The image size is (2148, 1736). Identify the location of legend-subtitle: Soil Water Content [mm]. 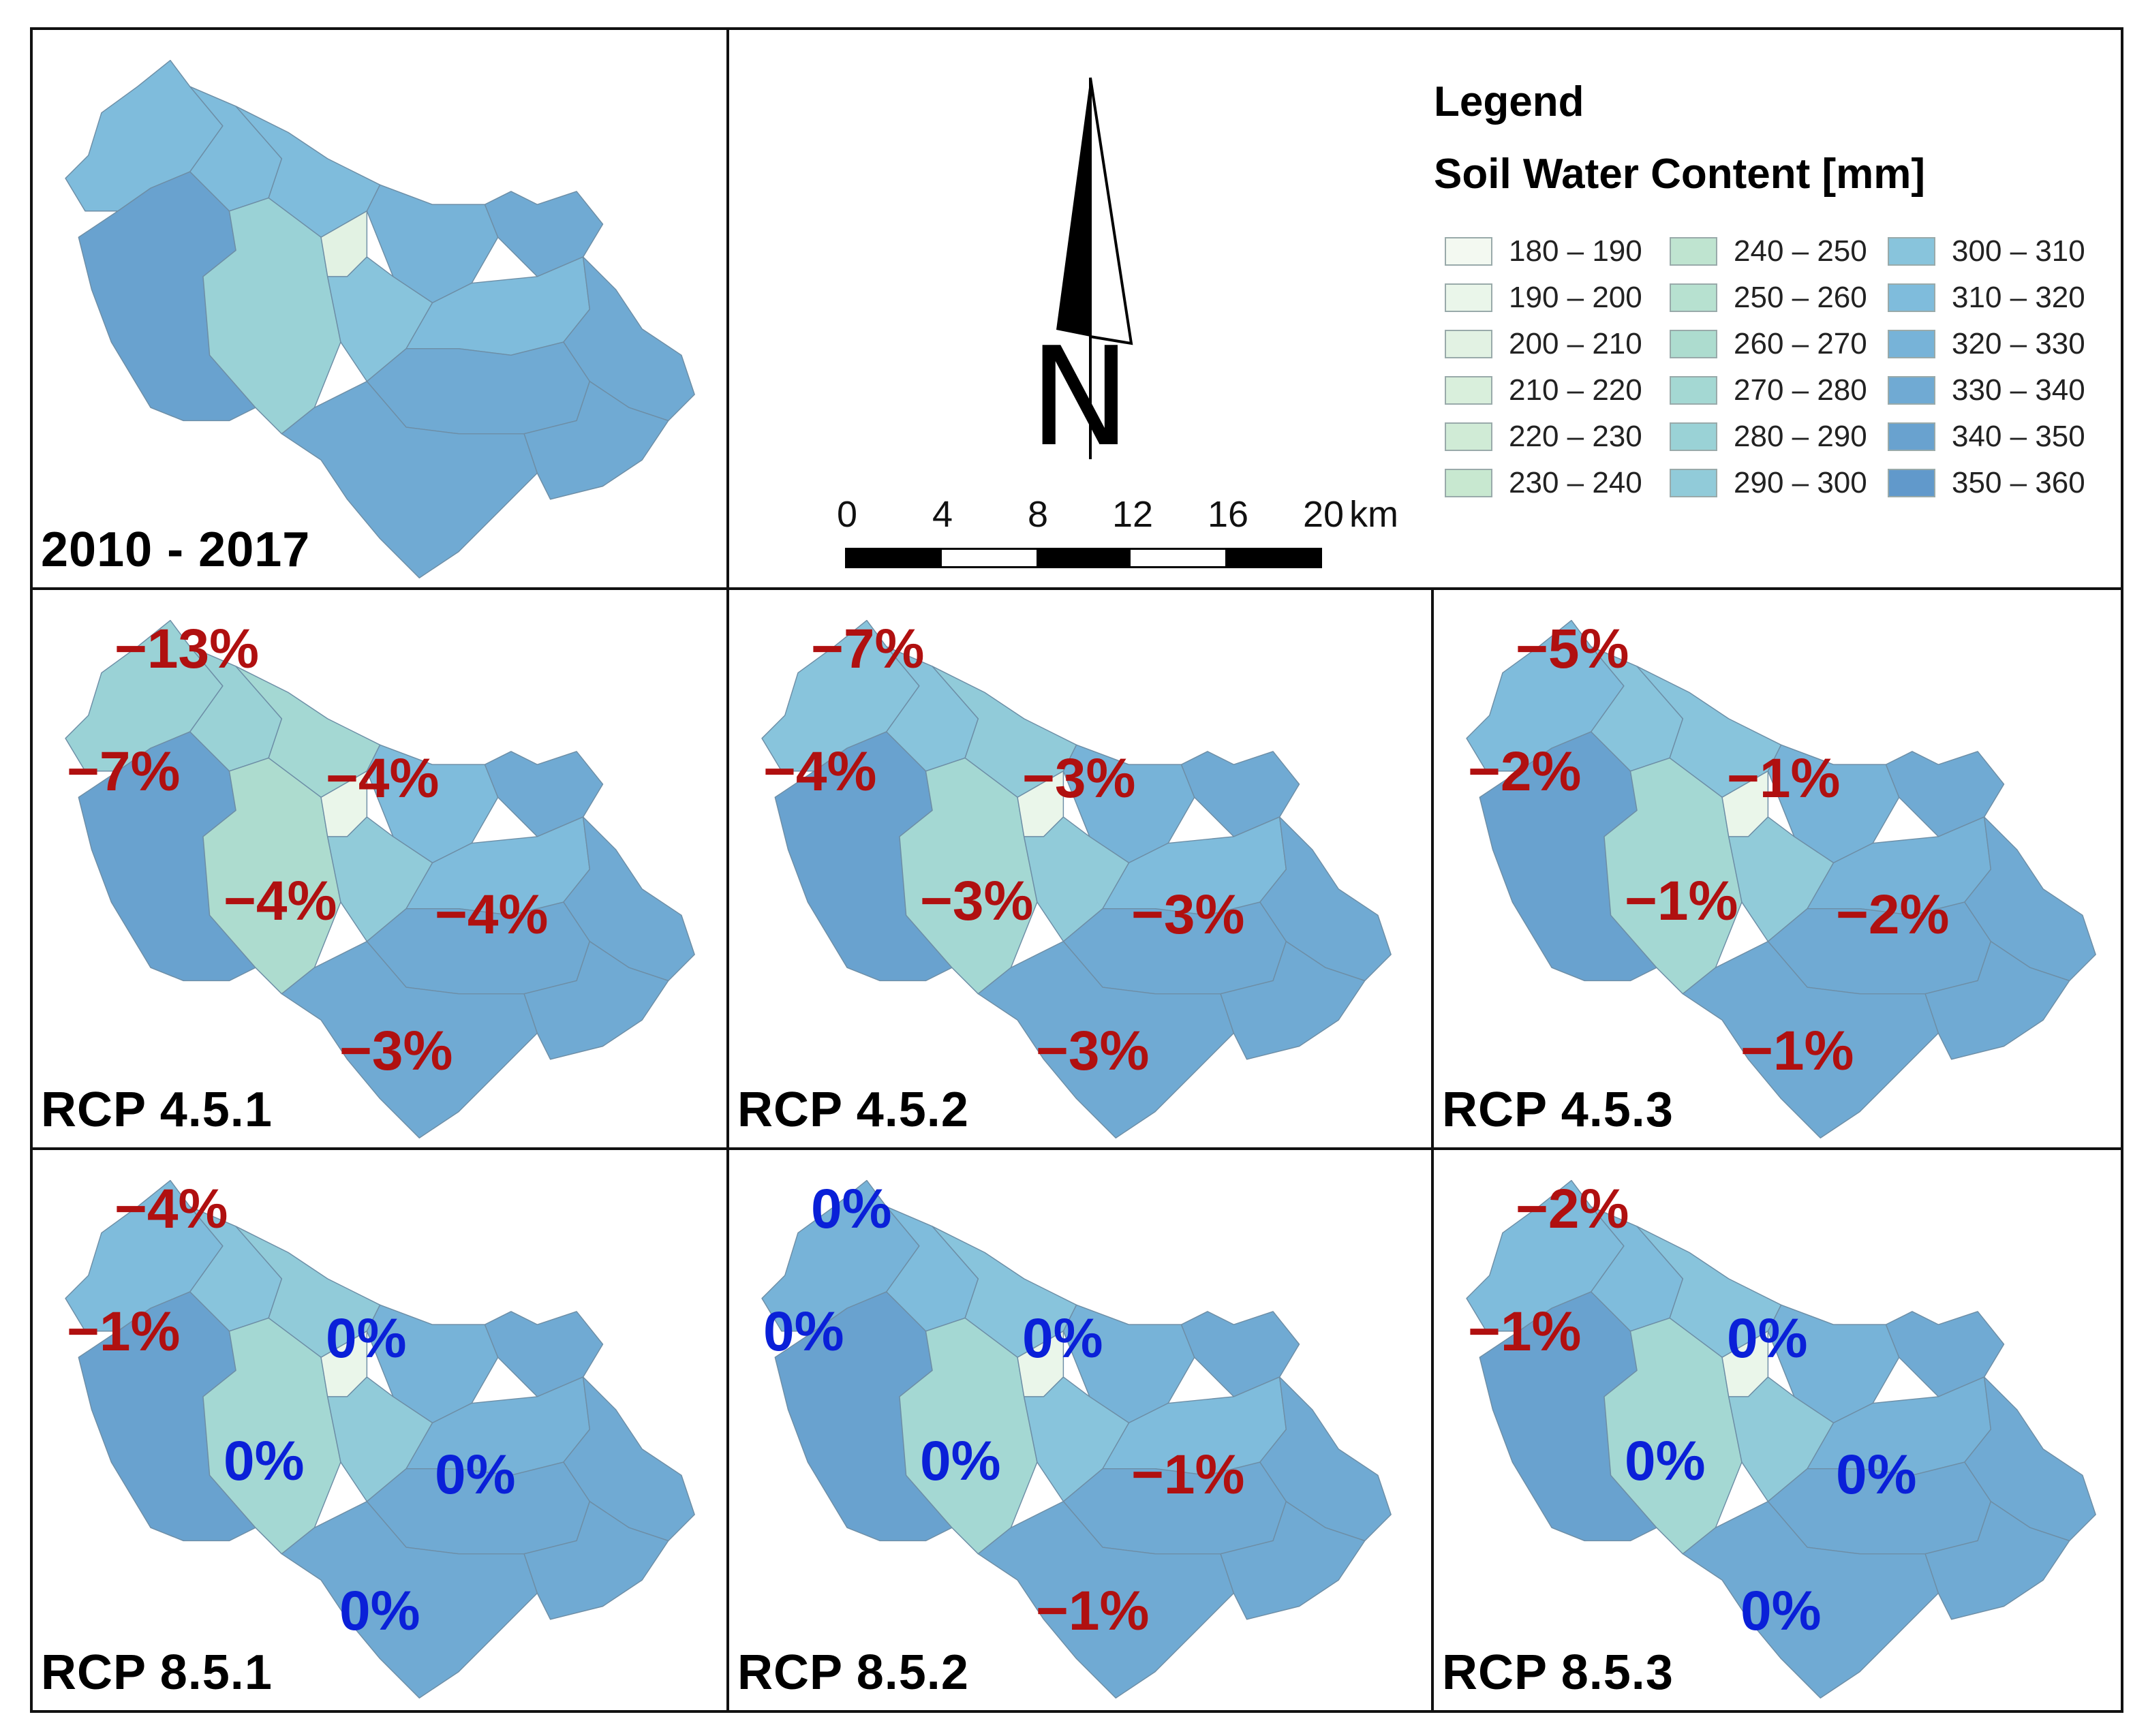
(1680, 174).